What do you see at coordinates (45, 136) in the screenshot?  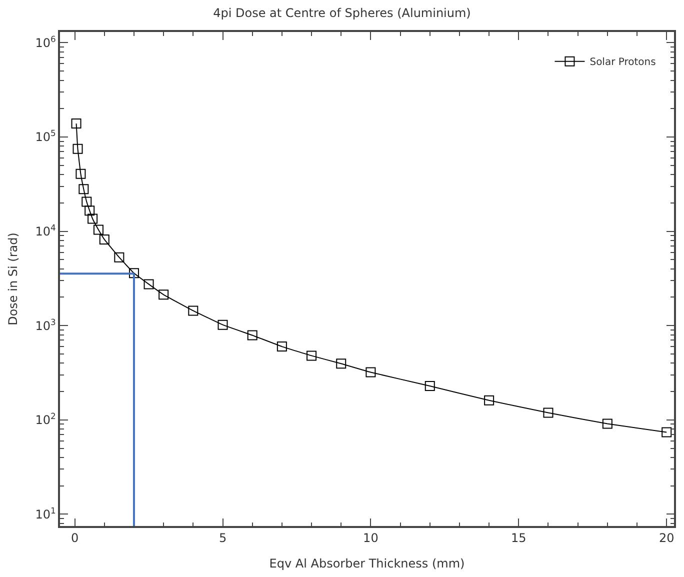 I see `y-tick-label: 10$^{5}$` at bounding box center [45, 136].